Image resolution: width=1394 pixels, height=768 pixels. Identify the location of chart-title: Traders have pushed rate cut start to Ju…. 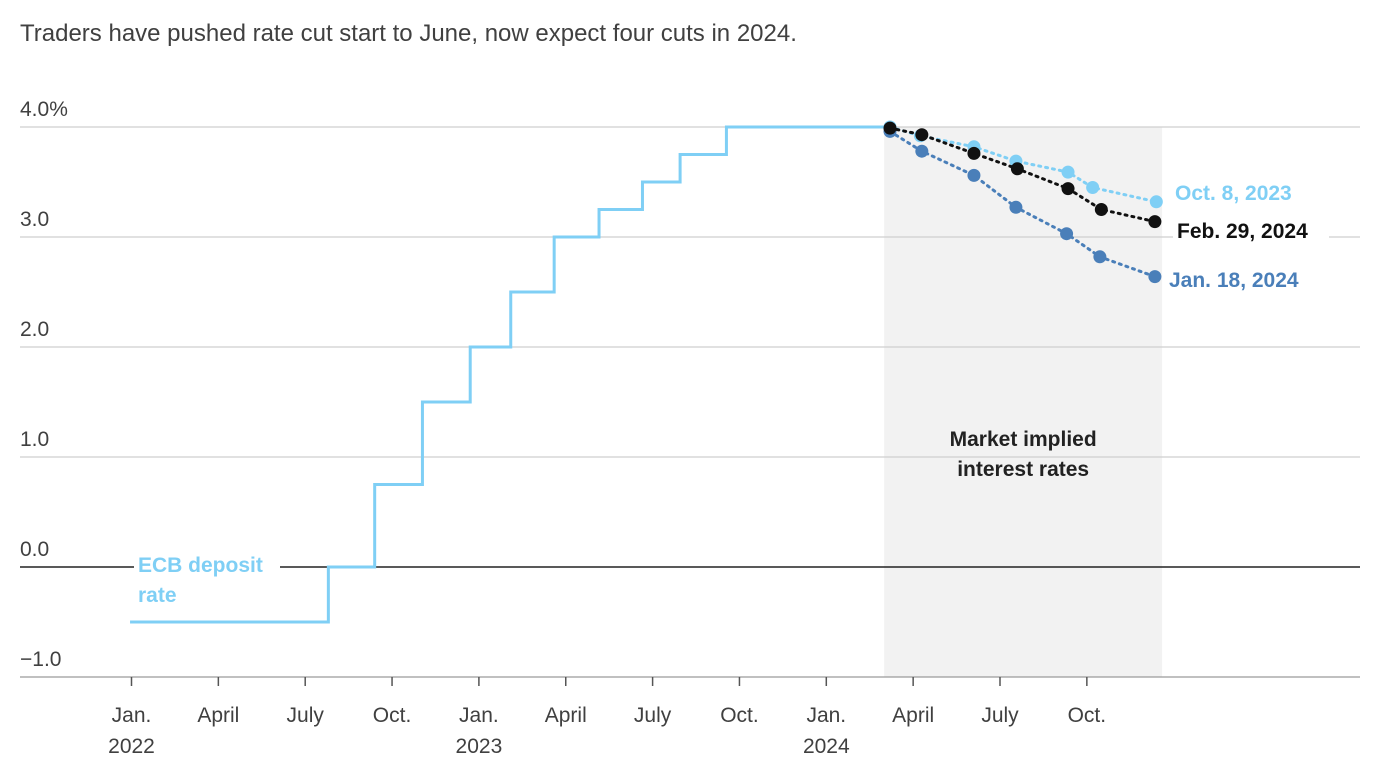
(408, 33).